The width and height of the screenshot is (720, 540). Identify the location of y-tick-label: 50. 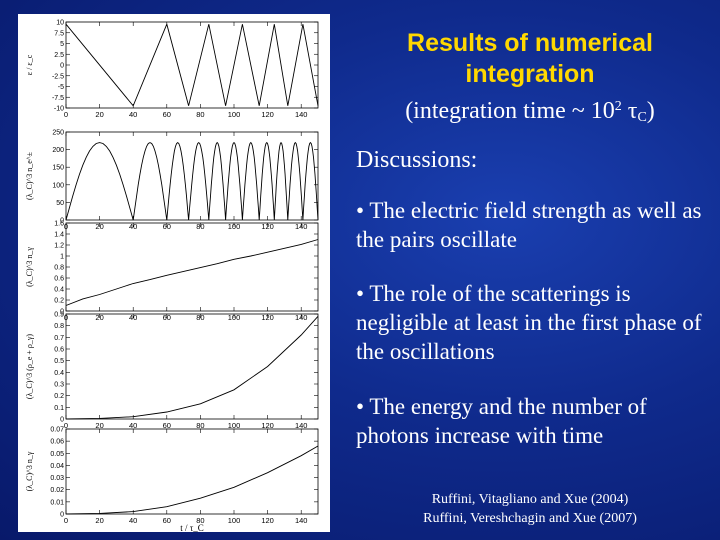
(60, 203).